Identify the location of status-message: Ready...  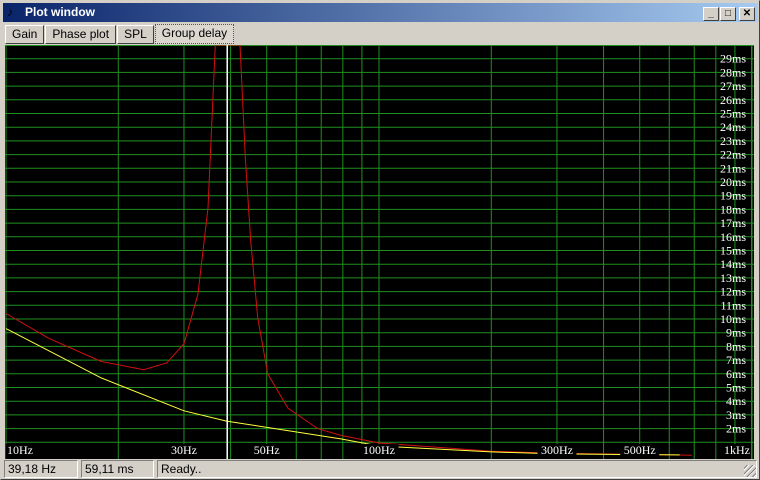
(457, 469).